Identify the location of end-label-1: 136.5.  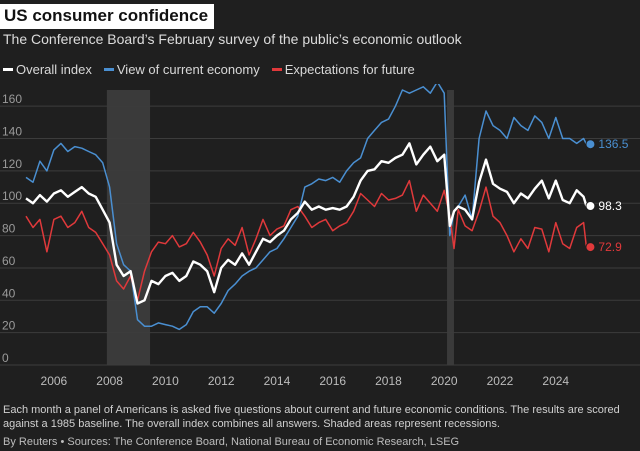
(613, 144).